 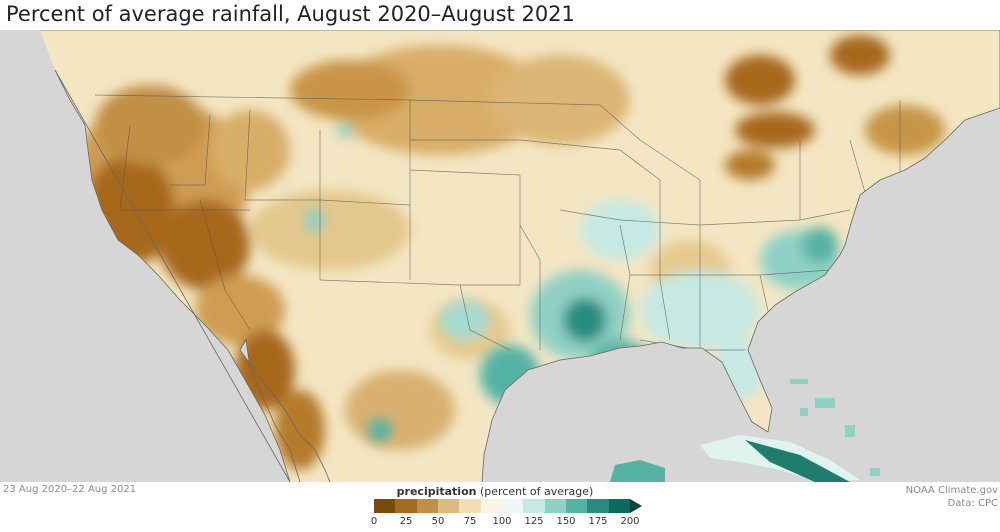 I want to click on legend-tick-label: 200, so click(x=630, y=521).